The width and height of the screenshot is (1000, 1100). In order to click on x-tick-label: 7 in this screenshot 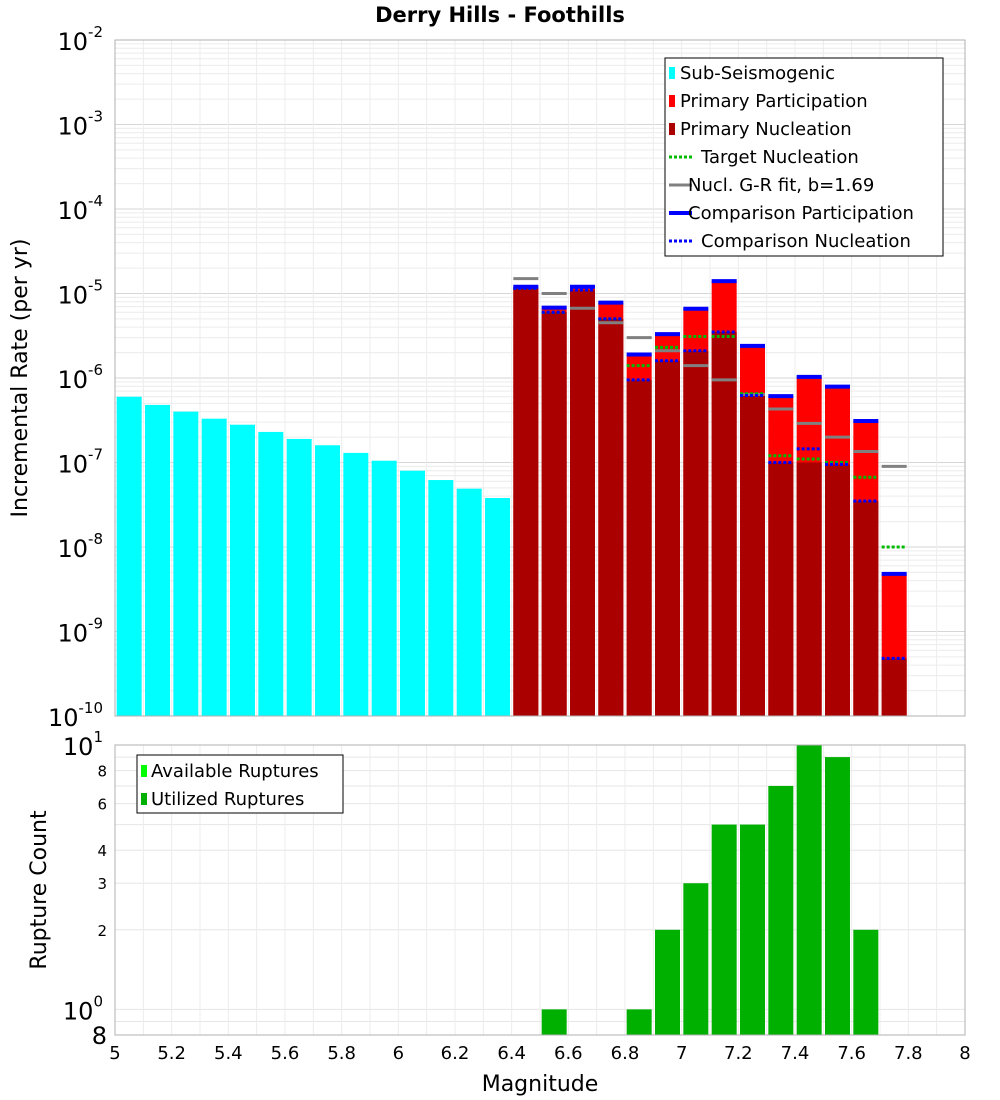, I will do `click(681, 1053)`.